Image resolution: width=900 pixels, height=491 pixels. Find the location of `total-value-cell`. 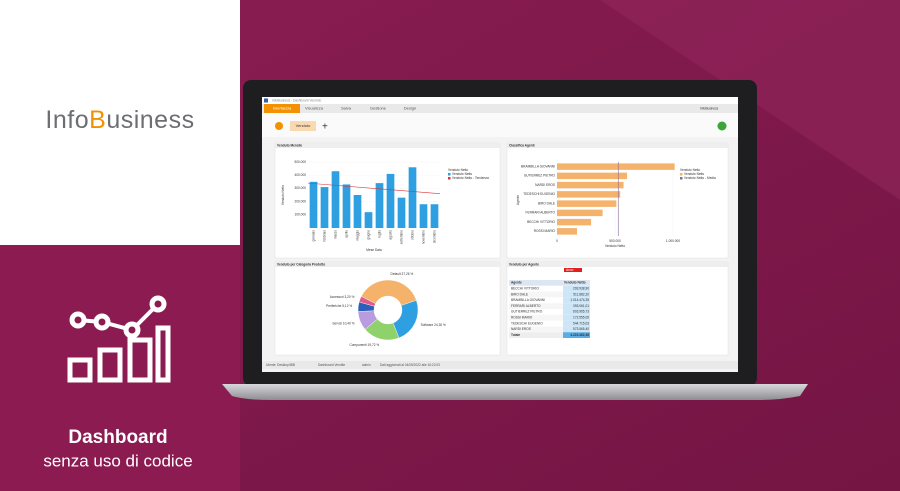

total-value-cell is located at coordinates (576, 335).